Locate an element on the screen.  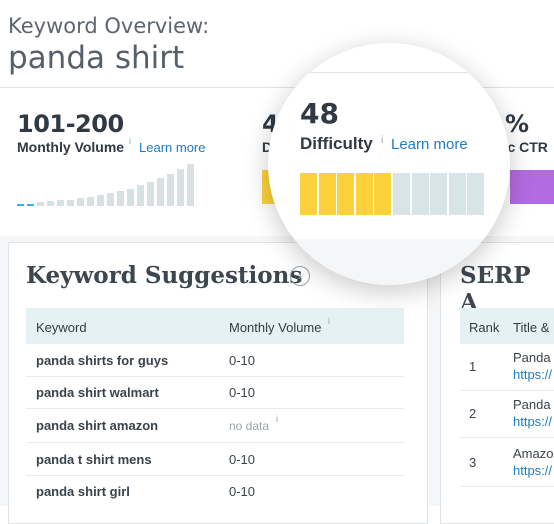
keyword-cell: panda shirt amazon is located at coordinates (97, 425).